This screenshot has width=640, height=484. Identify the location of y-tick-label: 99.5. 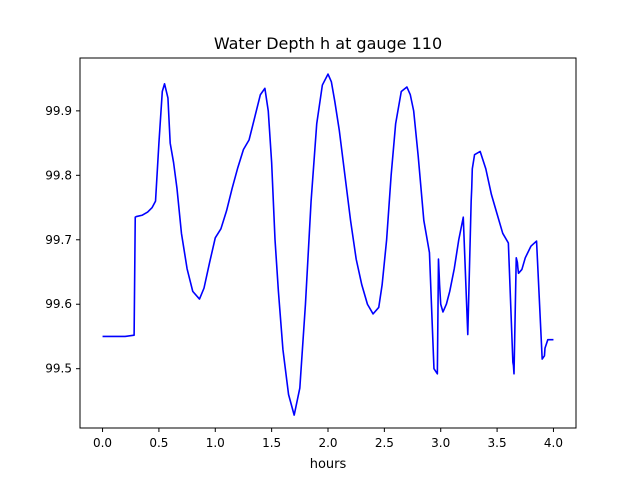
(58, 369).